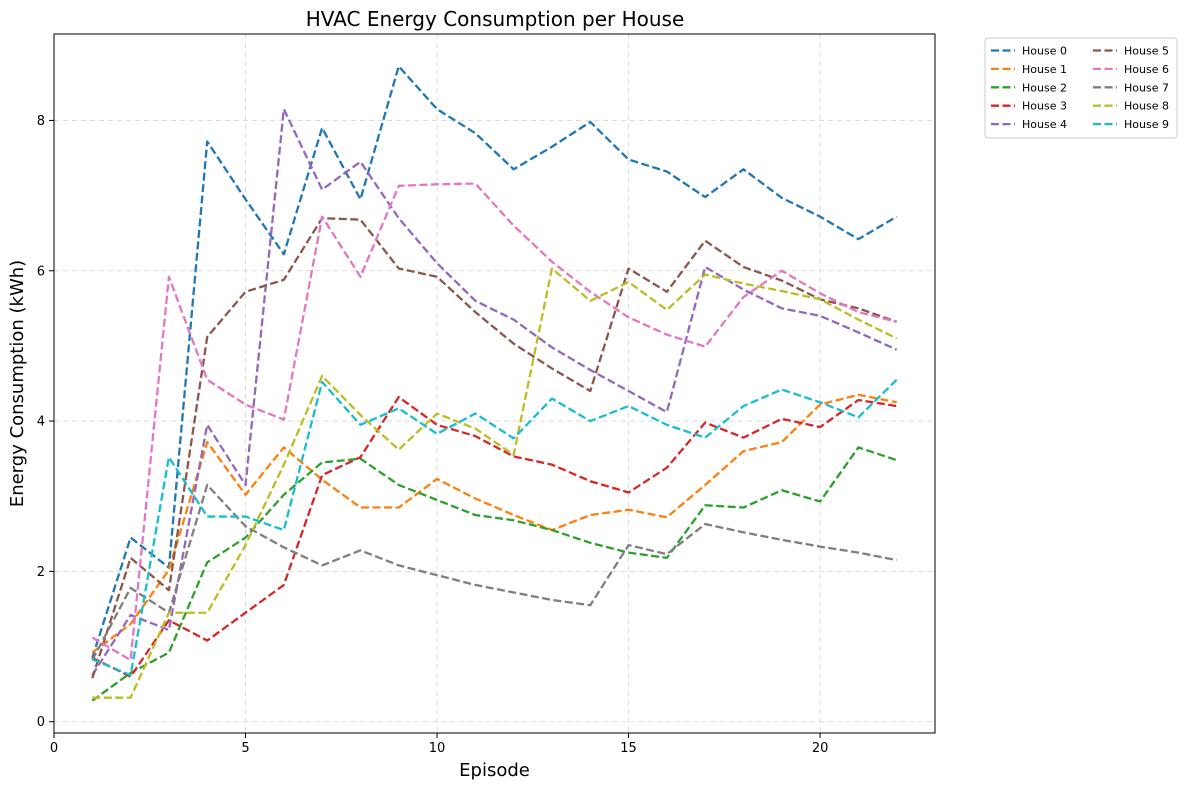  What do you see at coordinates (495, 19) in the screenshot?
I see `chart-title: HVAC Energy Consumption per House` at bounding box center [495, 19].